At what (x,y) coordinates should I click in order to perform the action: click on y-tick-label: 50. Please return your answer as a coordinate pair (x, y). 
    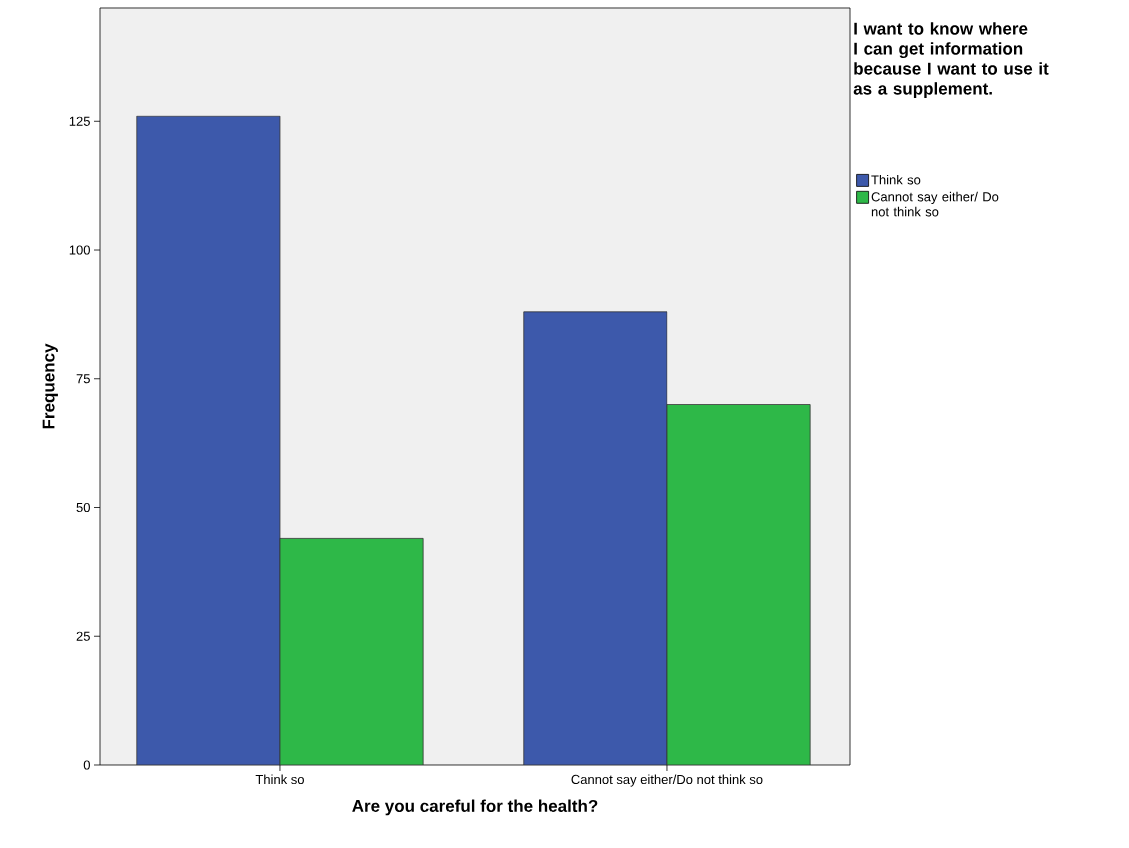
    Looking at the image, I should click on (83, 507).